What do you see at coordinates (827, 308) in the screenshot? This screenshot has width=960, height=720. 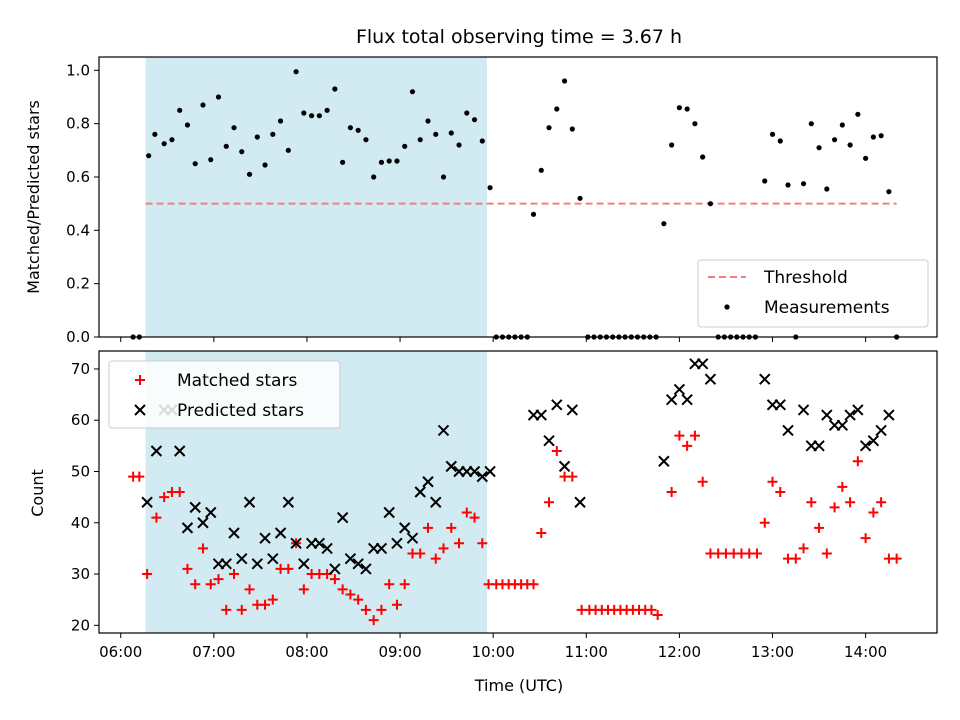 I see `legend-measurements-label: Measurements` at bounding box center [827, 308].